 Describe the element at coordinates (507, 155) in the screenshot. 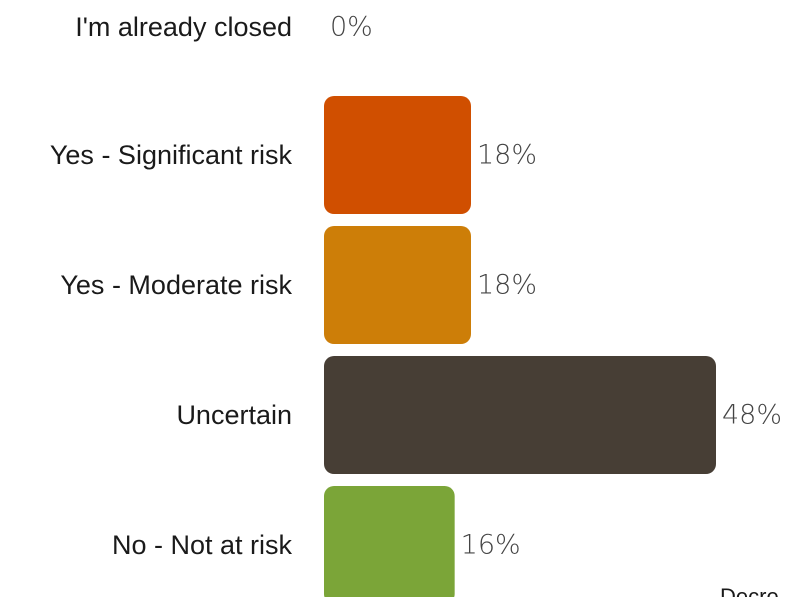

I see `value-label-1: 18%` at that location.